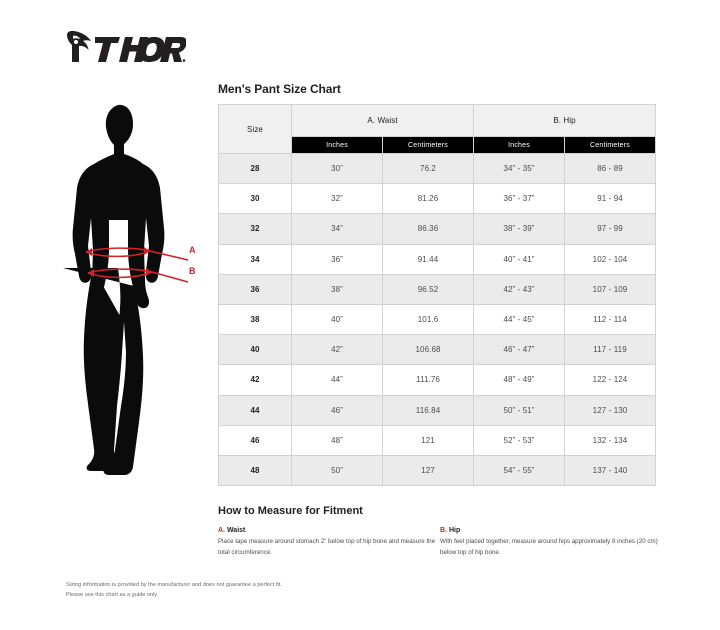  I want to click on howto-title: How to Measure for Fitment, so click(290, 511).